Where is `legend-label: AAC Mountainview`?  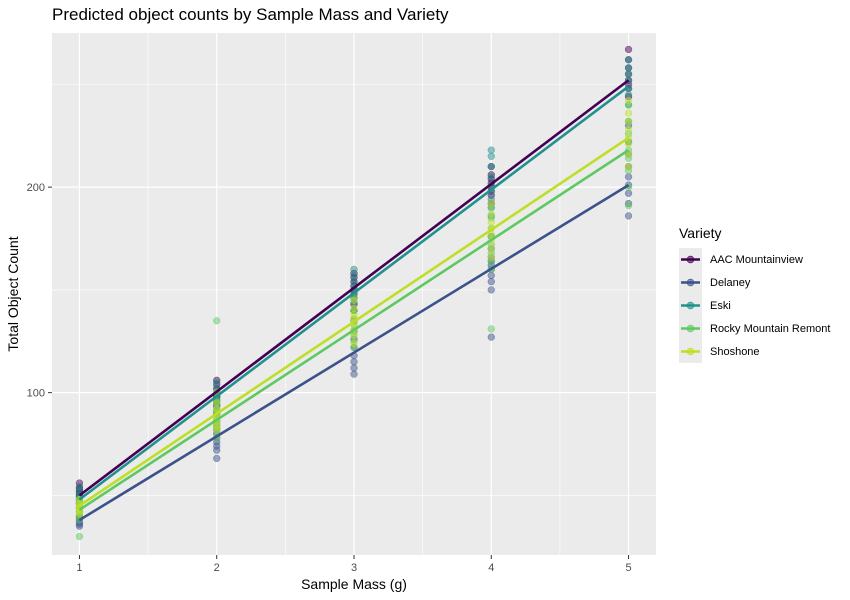
legend-label: AAC Mountainview is located at coordinates (756, 260).